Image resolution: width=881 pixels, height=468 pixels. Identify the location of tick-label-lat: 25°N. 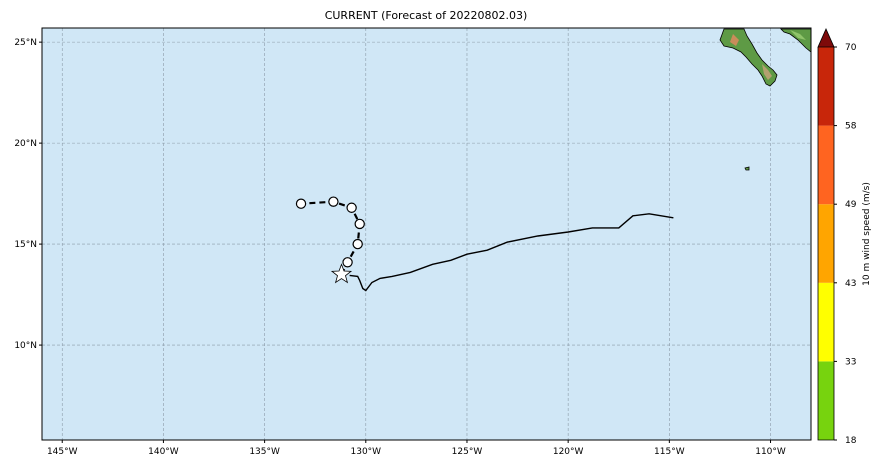
(25, 43).